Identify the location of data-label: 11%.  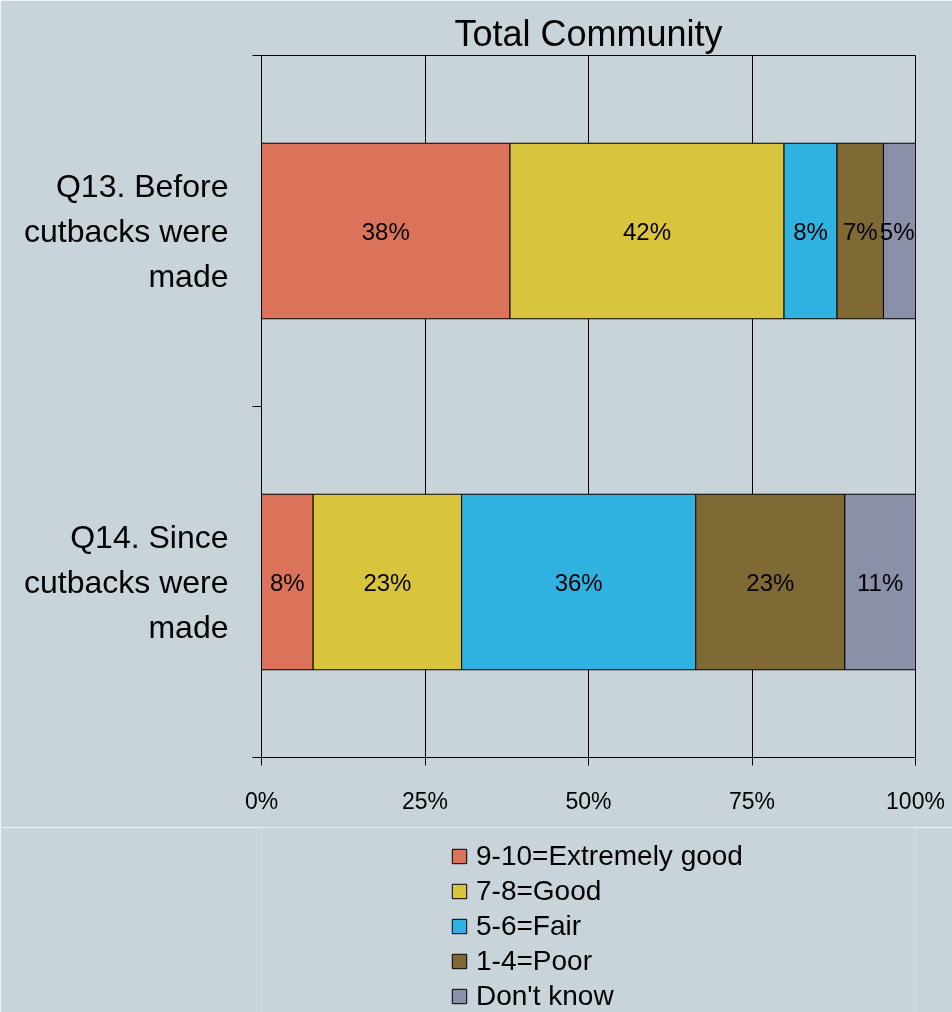
(880, 582).